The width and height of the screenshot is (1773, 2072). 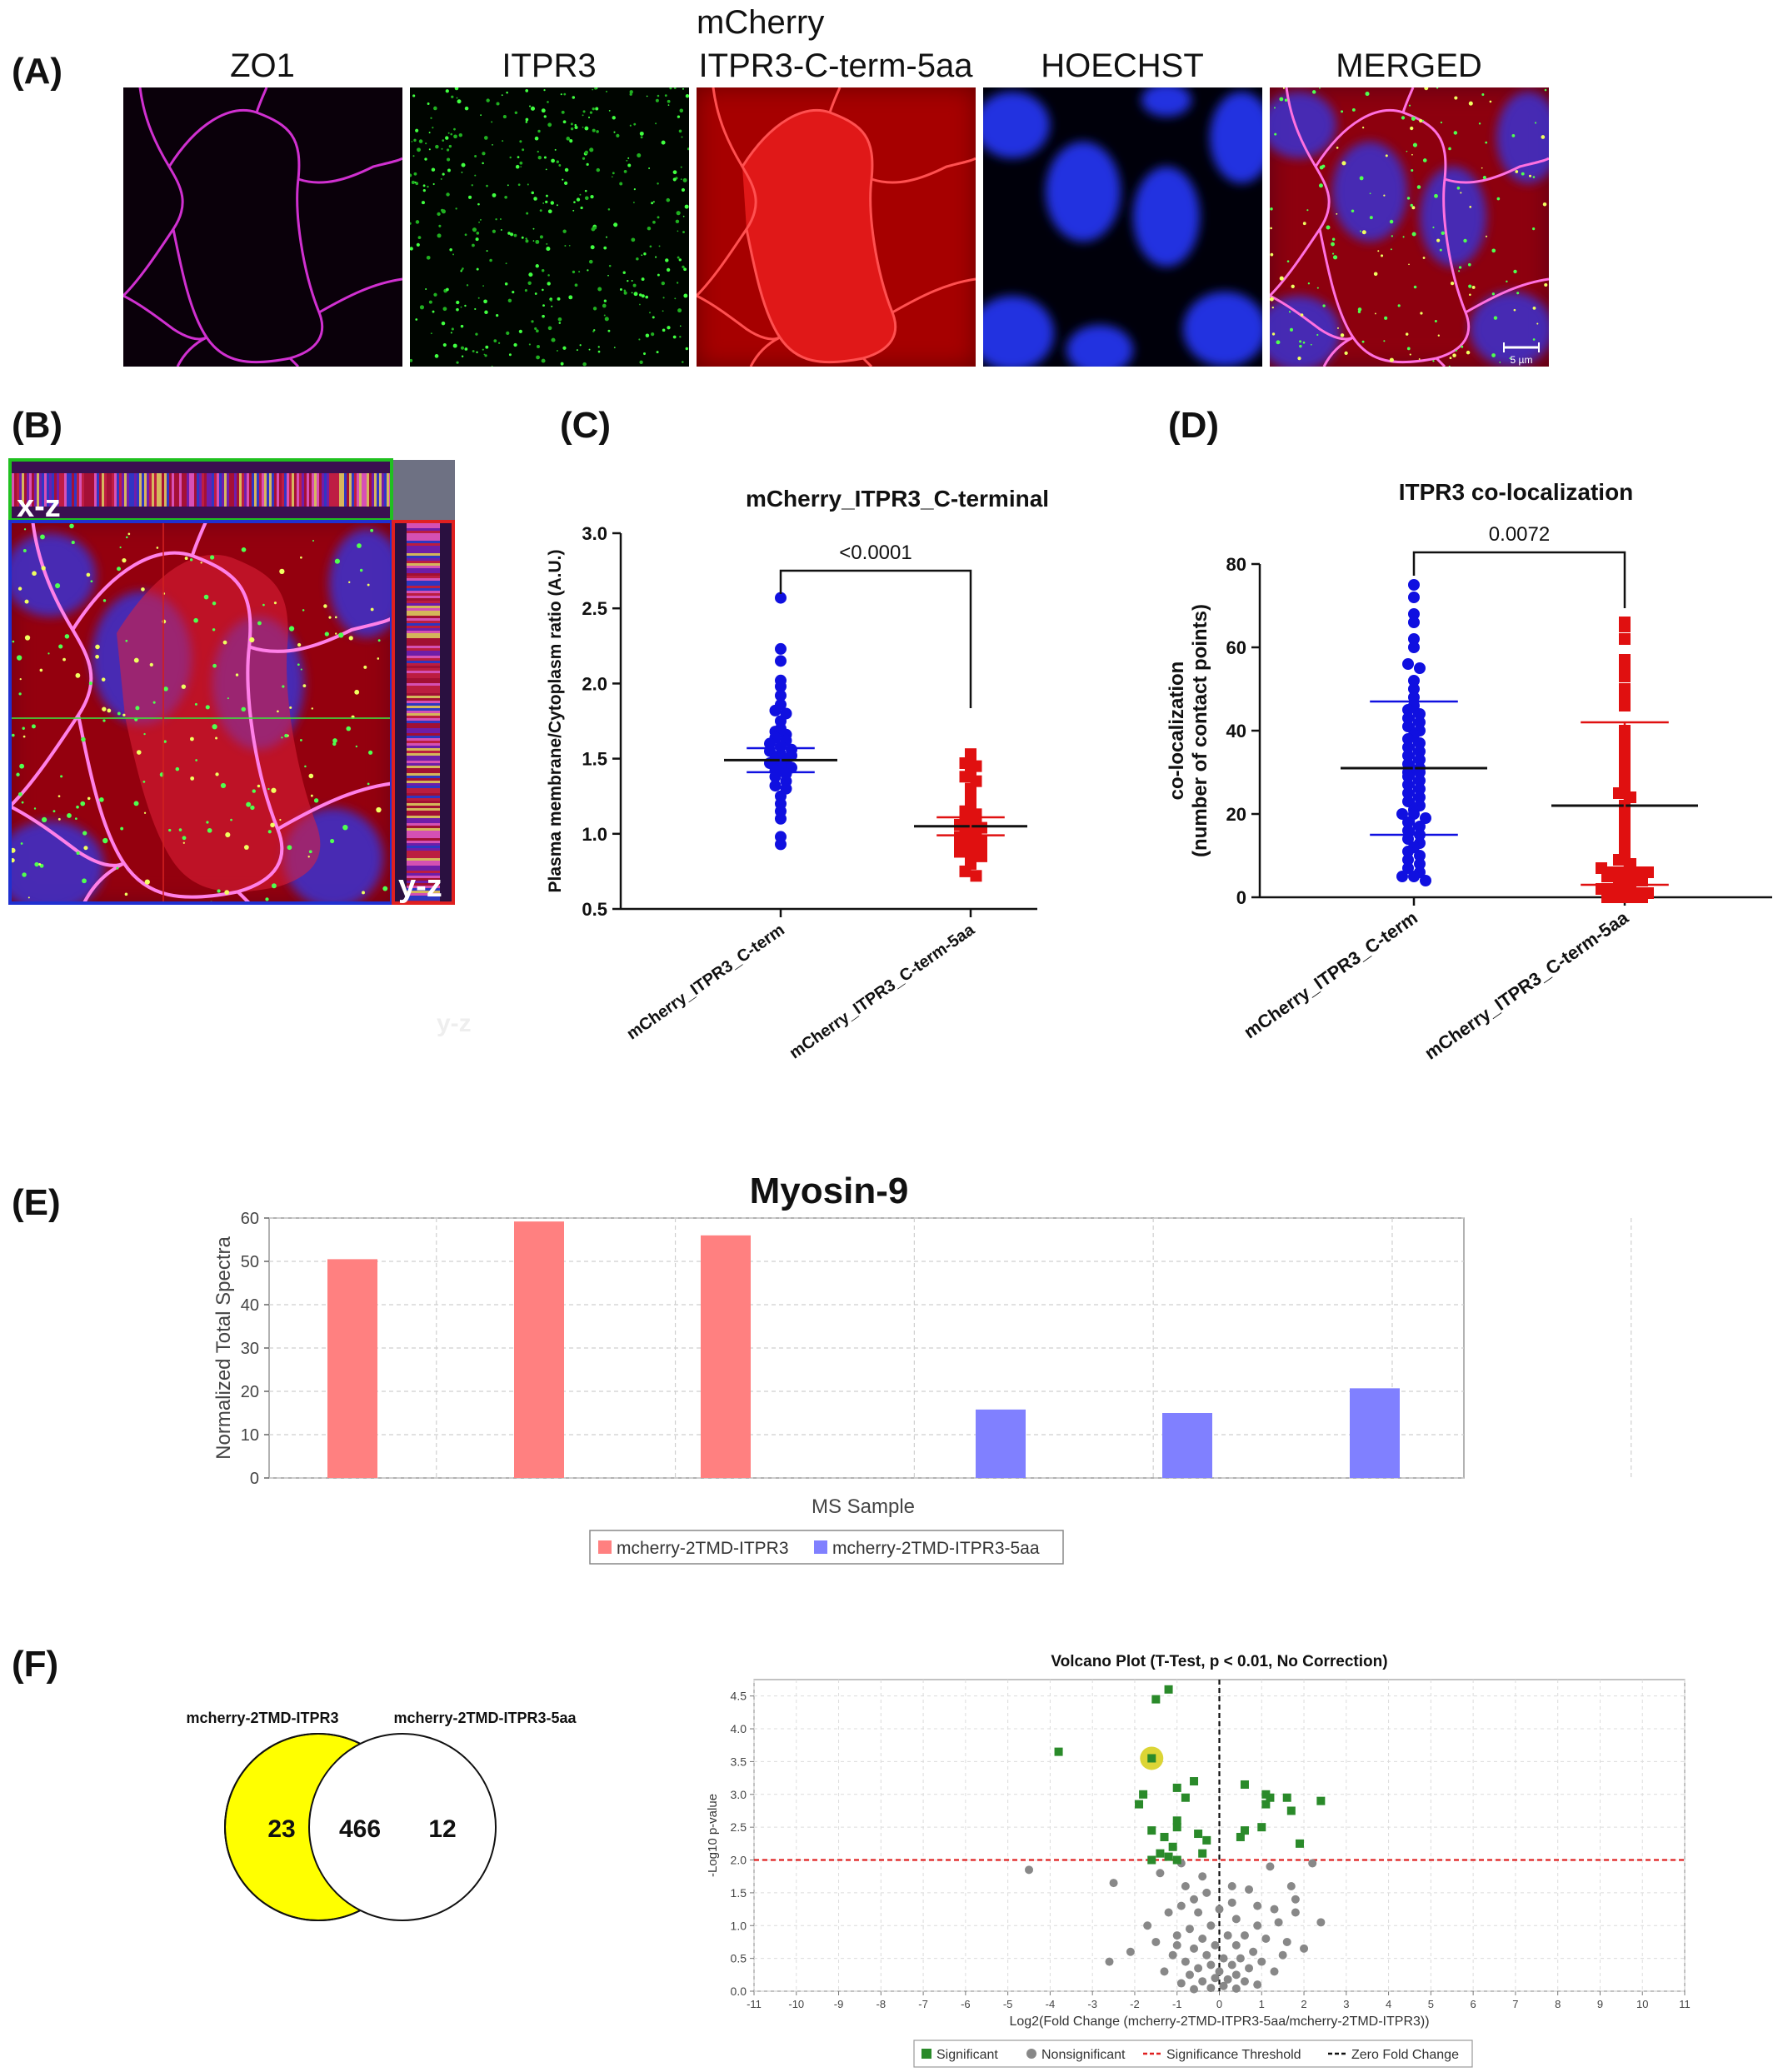 I want to click on y-tick-label: 2.5, so click(x=594, y=608).